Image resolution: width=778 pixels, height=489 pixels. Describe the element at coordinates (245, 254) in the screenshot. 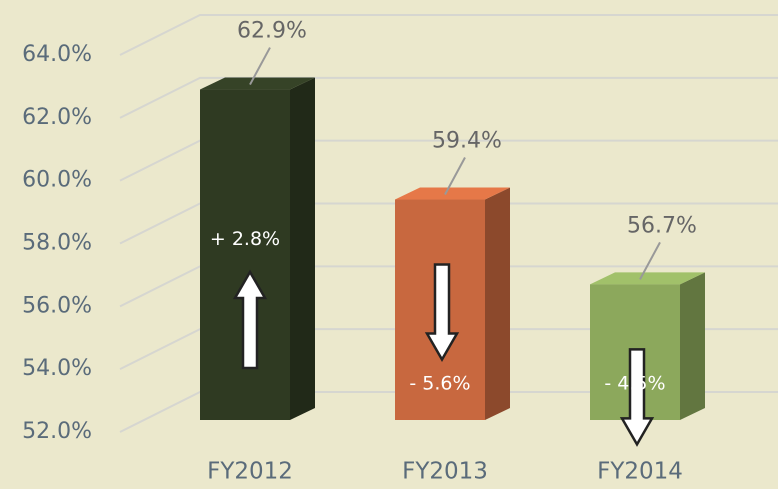

I see `bar` at that location.